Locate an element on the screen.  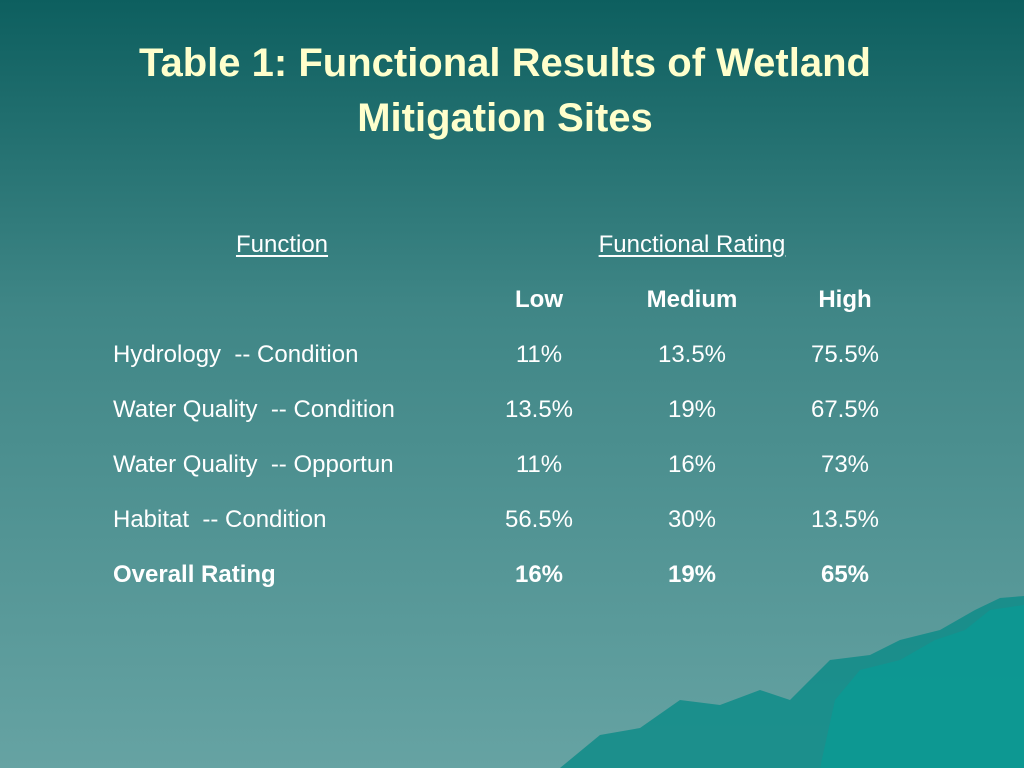
cell: 67.5% is located at coordinates (845, 409).